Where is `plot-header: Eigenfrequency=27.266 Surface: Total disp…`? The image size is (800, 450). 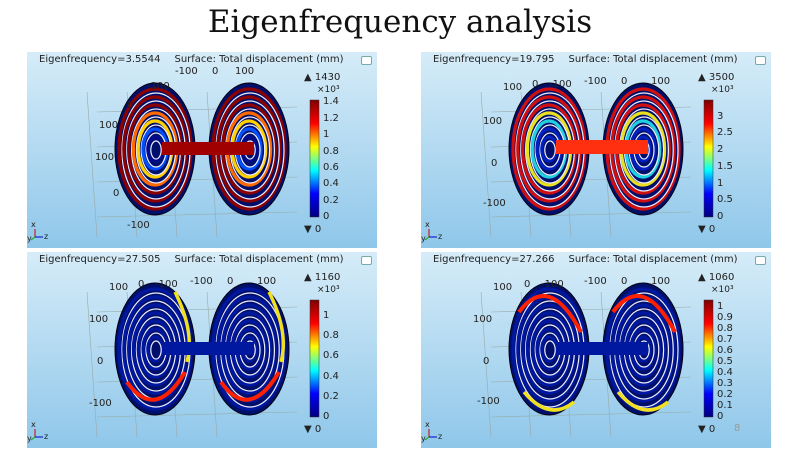 plot-header: Eigenfrequency=27.266 Surface: Total disp… is located at coordinates (592, 259).